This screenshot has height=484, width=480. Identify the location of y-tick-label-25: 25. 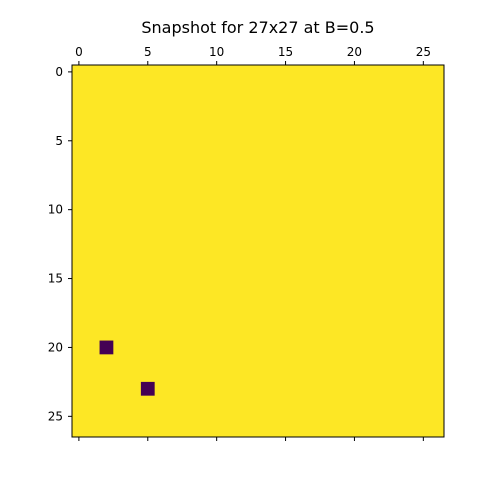
(55, 416).